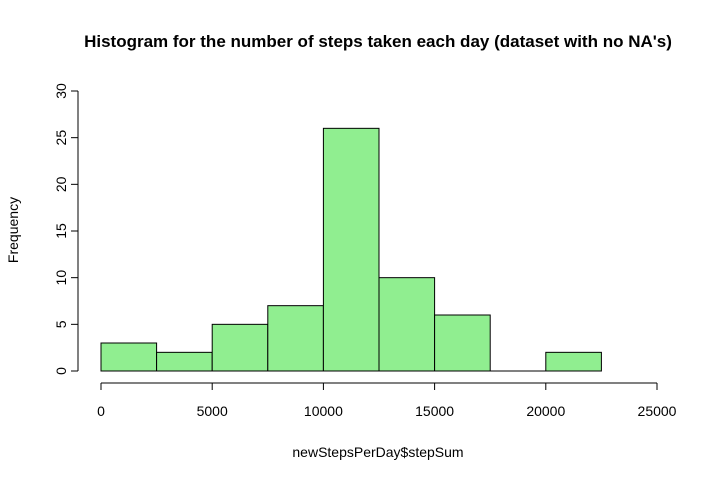 The width and height of the screenshot is (720, 480). What do you see at coordinates (61, 138) in the screenshot?
I see `y-tick-label-5: 25` at bounding box center [61, 138].